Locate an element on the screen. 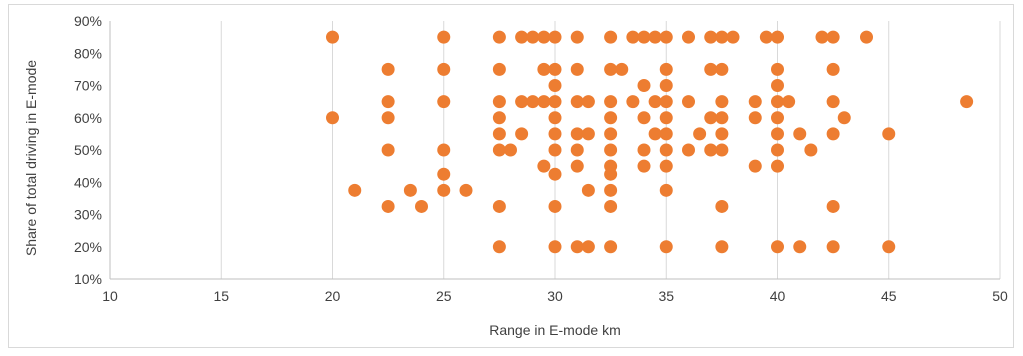 Image resolution: width=1023 pixels, height=356 pixels. y-tick-label: 50% is located at coordinates (88, 150).